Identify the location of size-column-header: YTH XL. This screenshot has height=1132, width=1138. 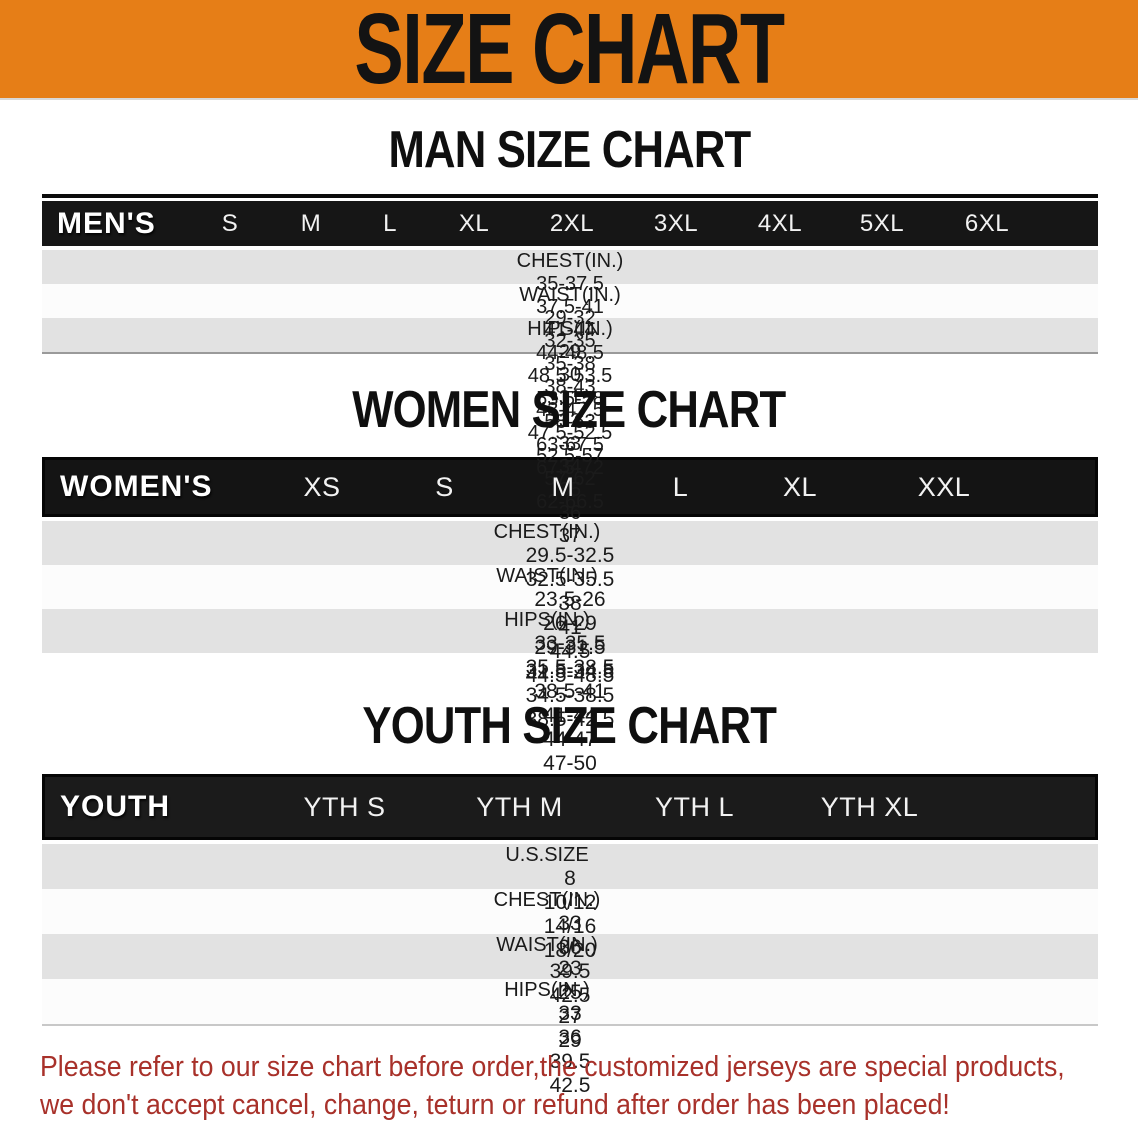
(869, 806).